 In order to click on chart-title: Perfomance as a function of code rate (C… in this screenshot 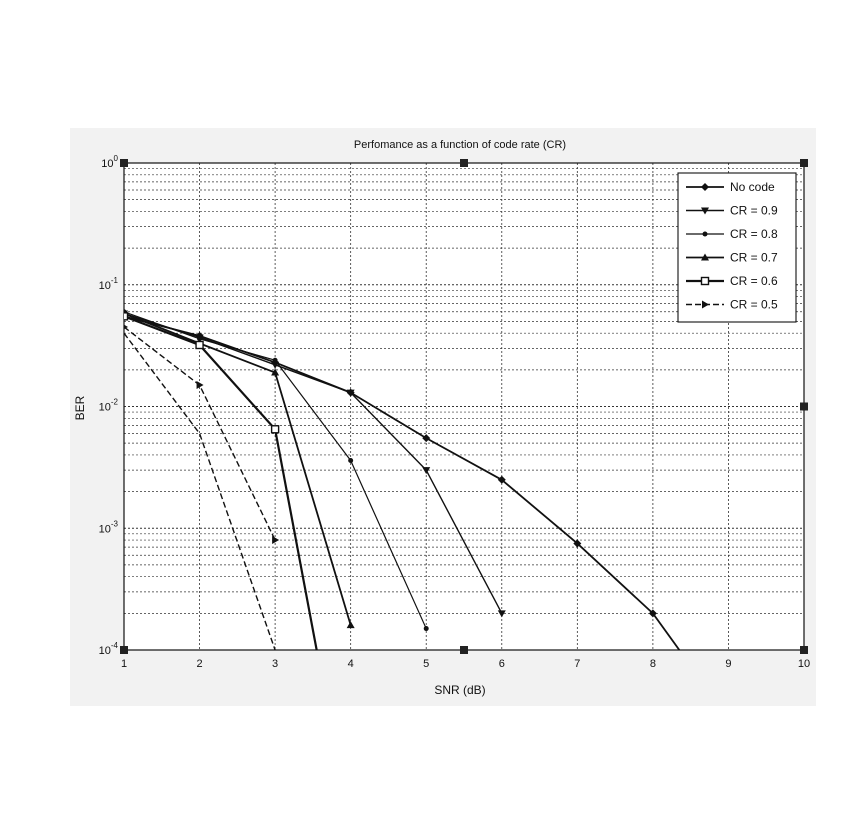, I will do `click(460, 145)`.